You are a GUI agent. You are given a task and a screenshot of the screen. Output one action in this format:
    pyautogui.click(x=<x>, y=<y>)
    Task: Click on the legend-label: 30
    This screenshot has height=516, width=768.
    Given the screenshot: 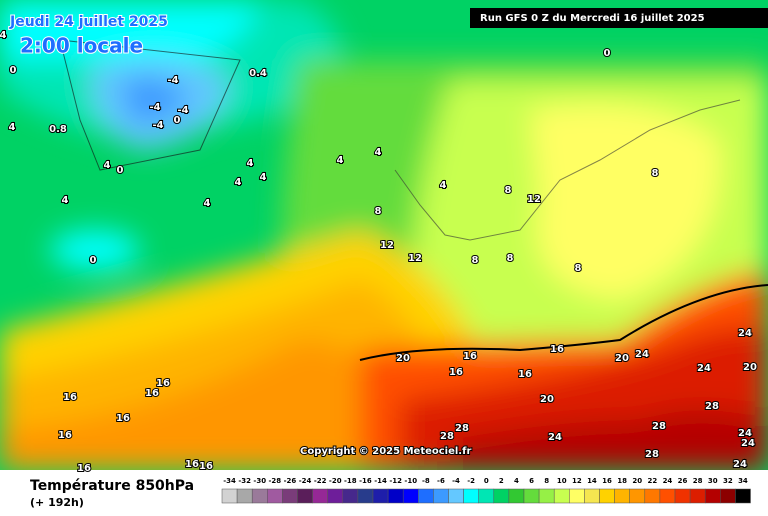 What is the action you would take?
    pyautogui.click(x=713, y=481)
    